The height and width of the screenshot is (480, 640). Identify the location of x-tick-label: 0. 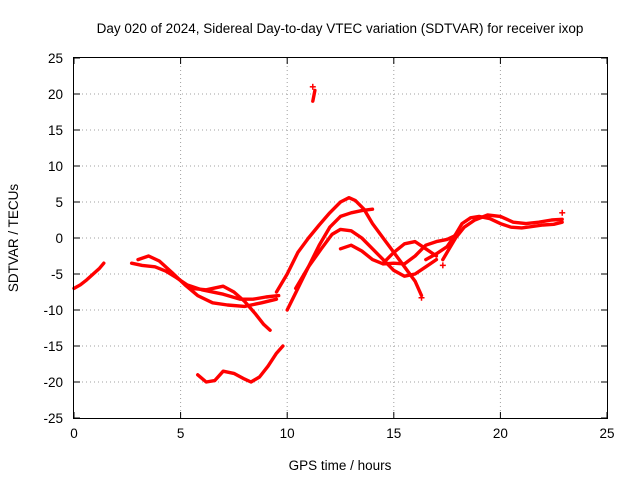
(74, 433).